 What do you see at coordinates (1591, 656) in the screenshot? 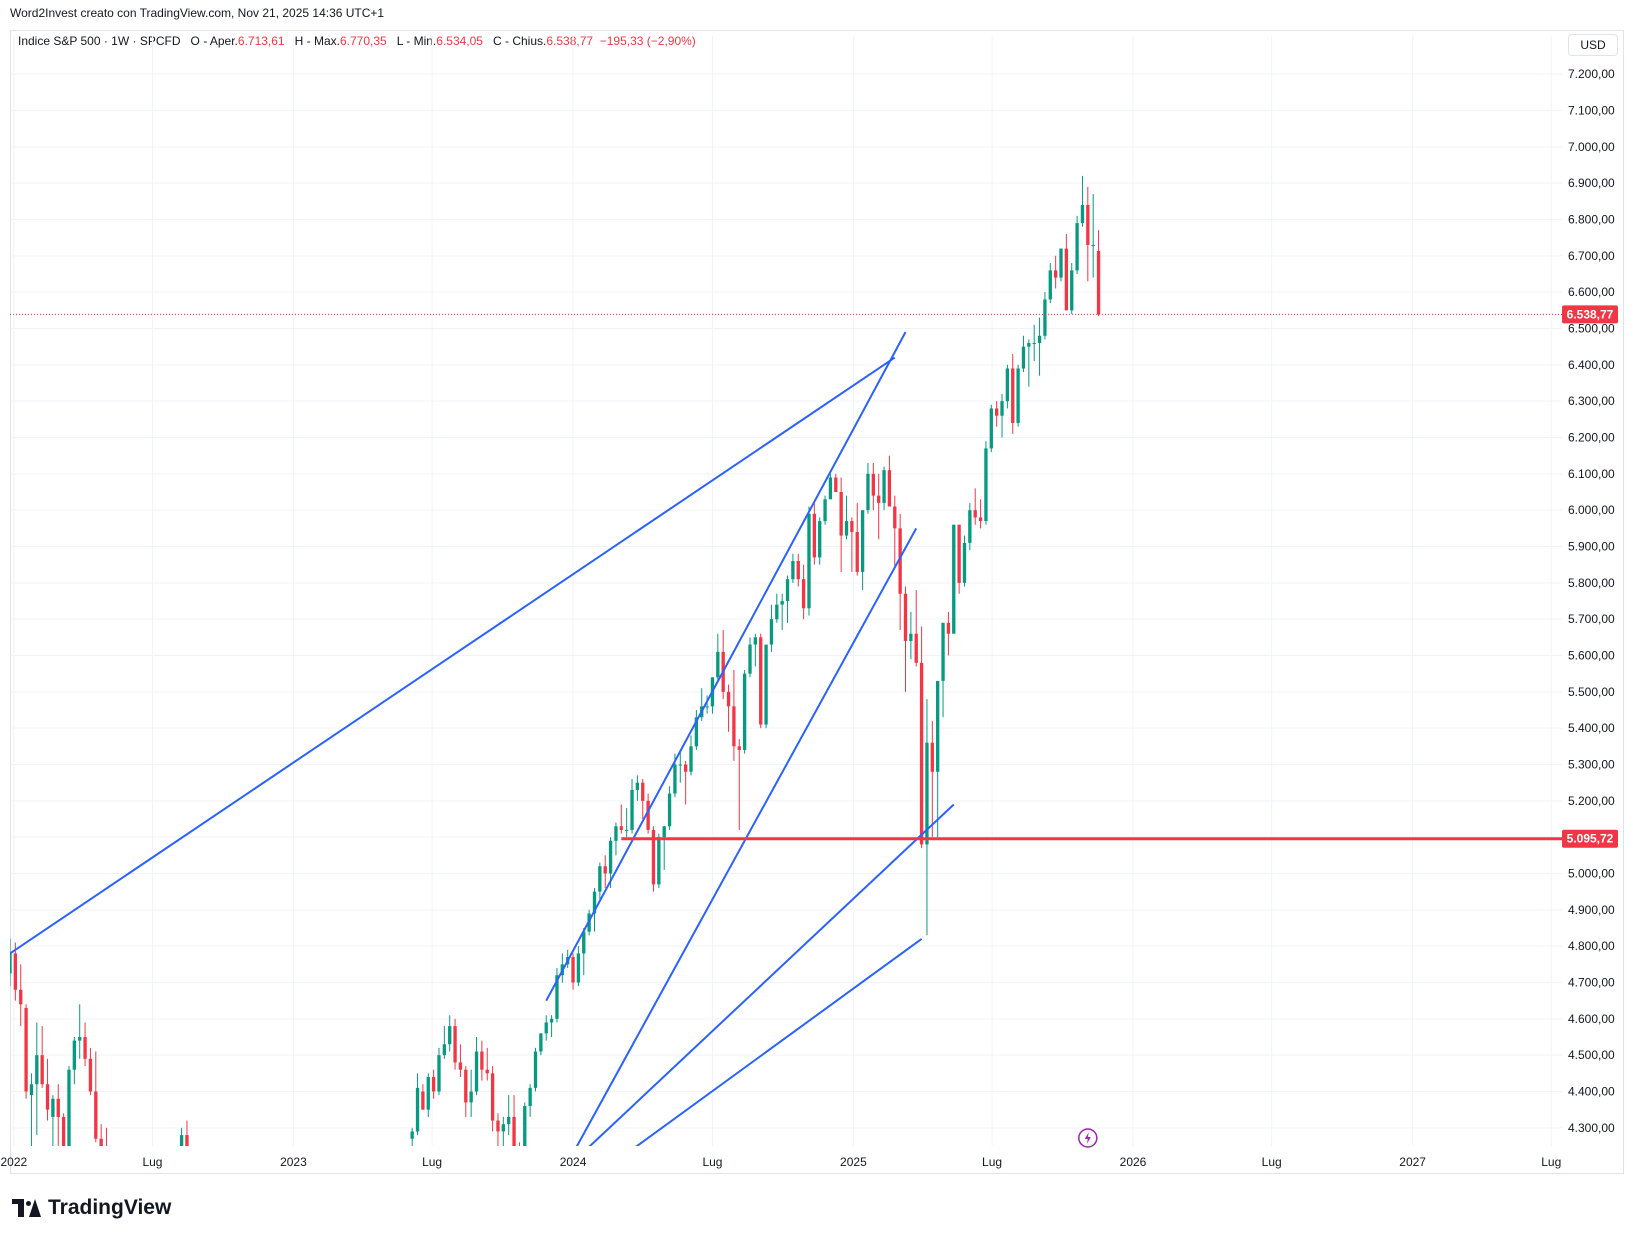
I see `y-tick-label: 5.600,00` at bounding box center [1591, 656].